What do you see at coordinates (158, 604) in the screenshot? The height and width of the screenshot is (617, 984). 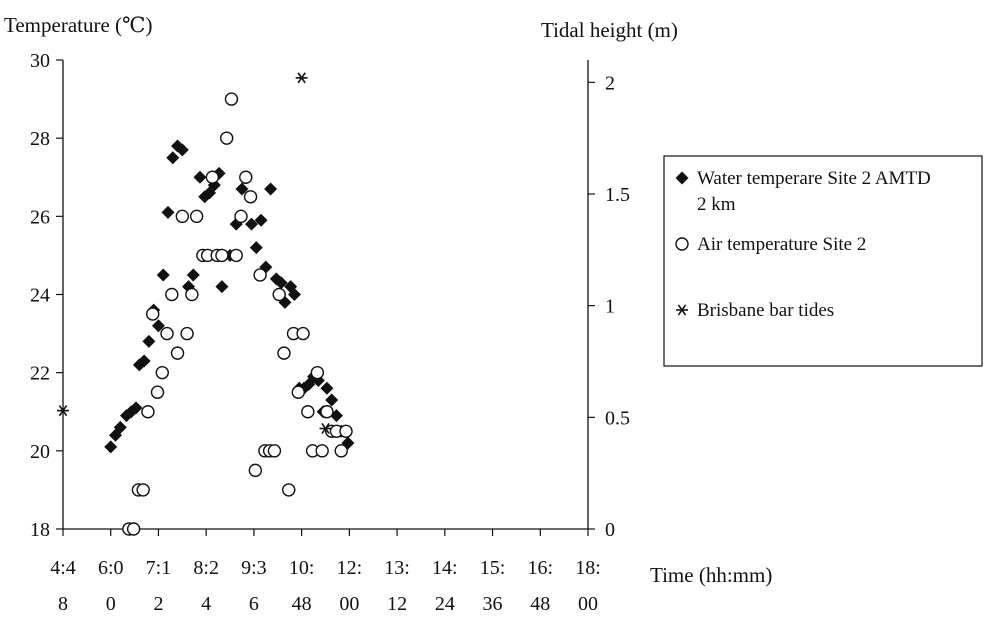 I see `x-tick-label-line2: 2` at bounding box center [158, 604].